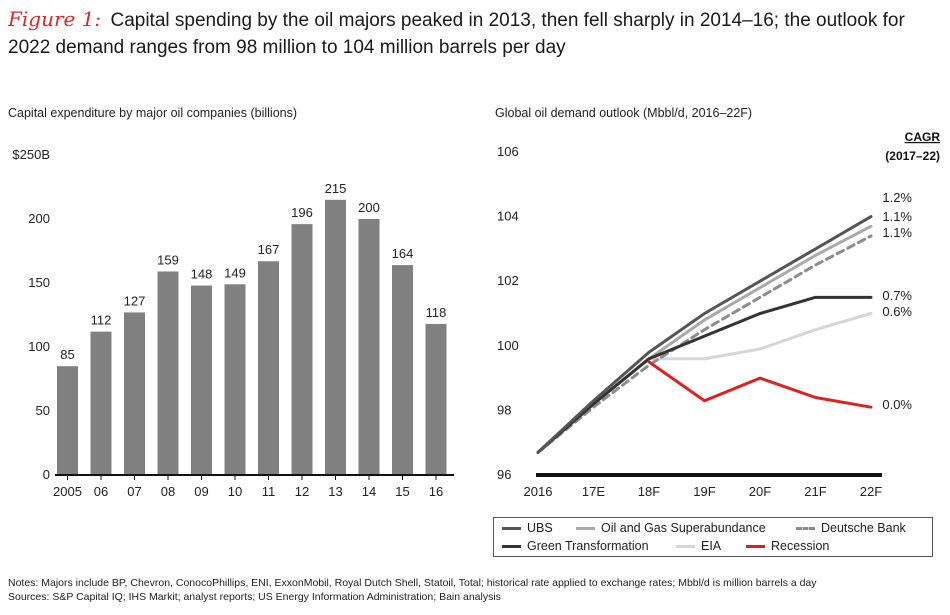  Describe the element at coordinates (897, 311) in the screenshot. I see `cagr-value: 0.6%` at that location.